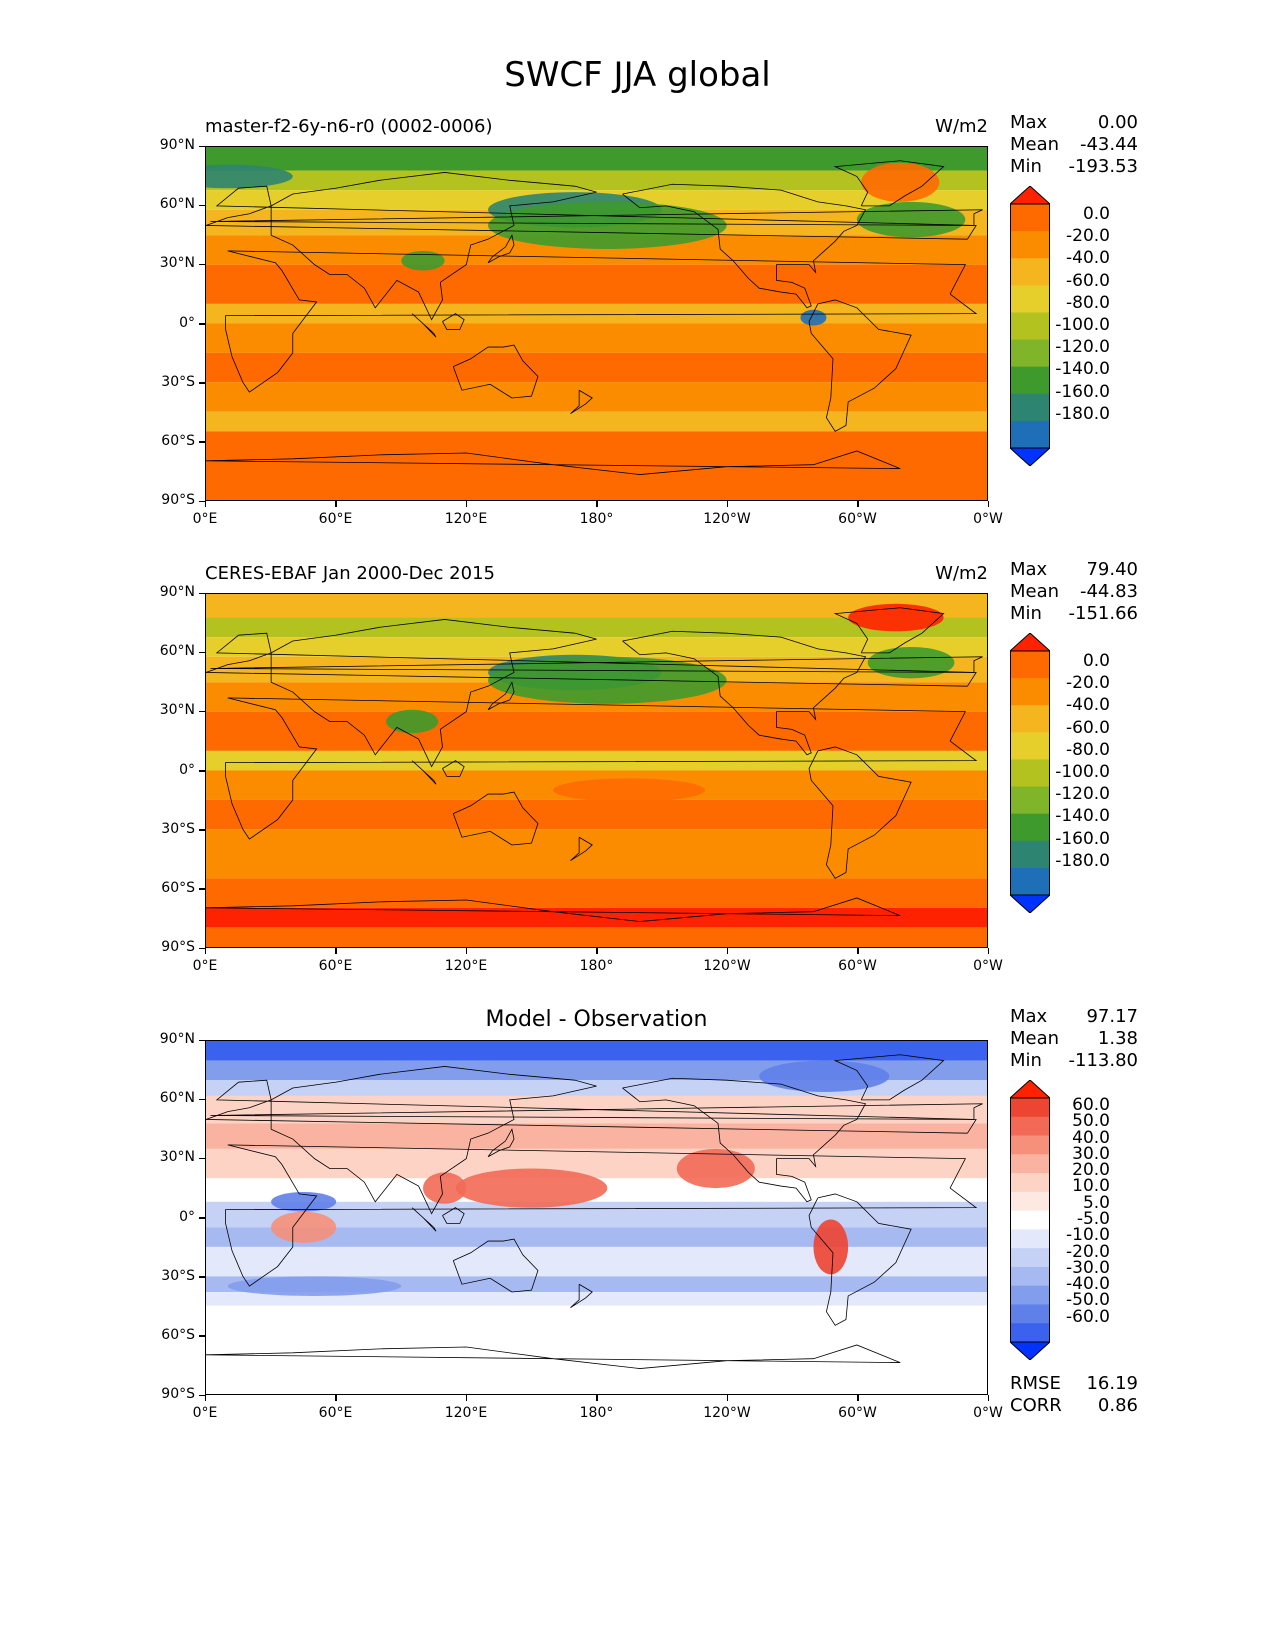 This screenshot has width=1275, height=1650. What do you see at coordinates (596, 1217) in the screenshot?
I see `map-plot` at bounding box center [596, 1217].